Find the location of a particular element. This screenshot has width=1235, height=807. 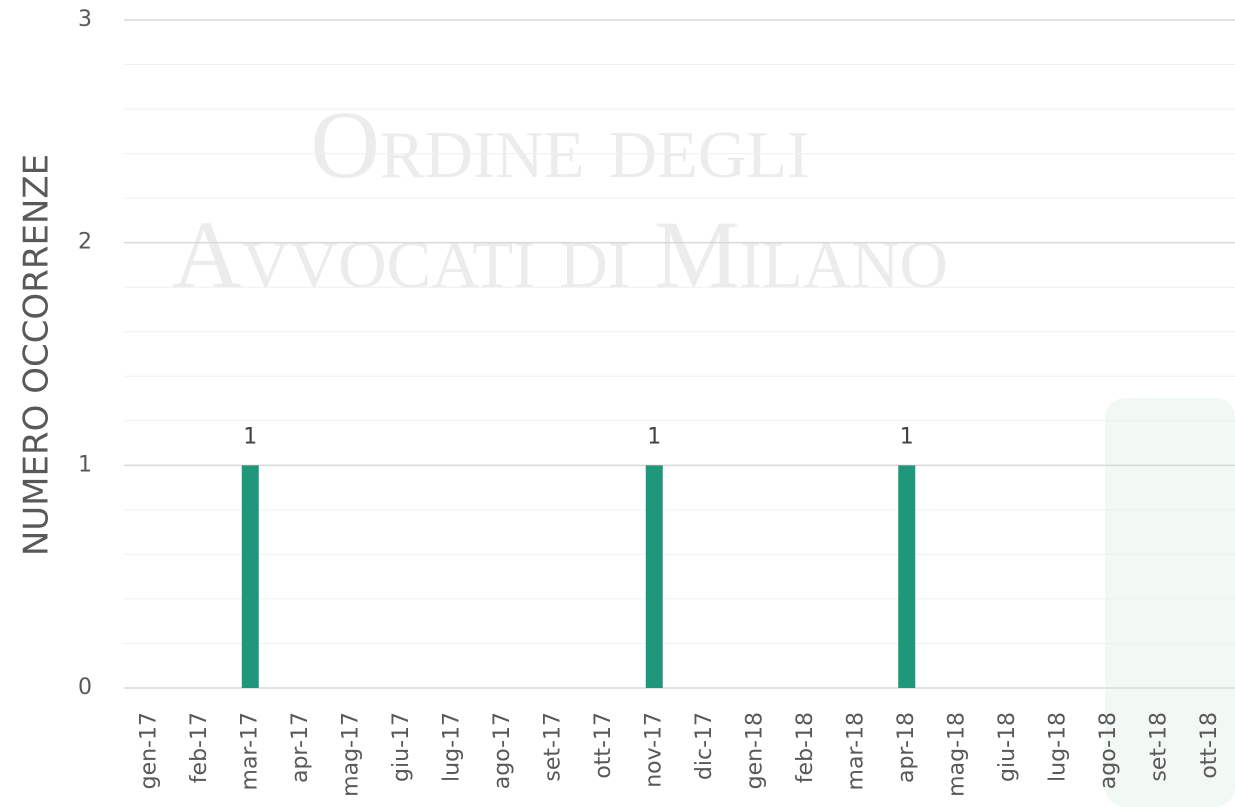

y-axis-label: NUMERO OCCORRENZE is located at coordinates (37, 355).